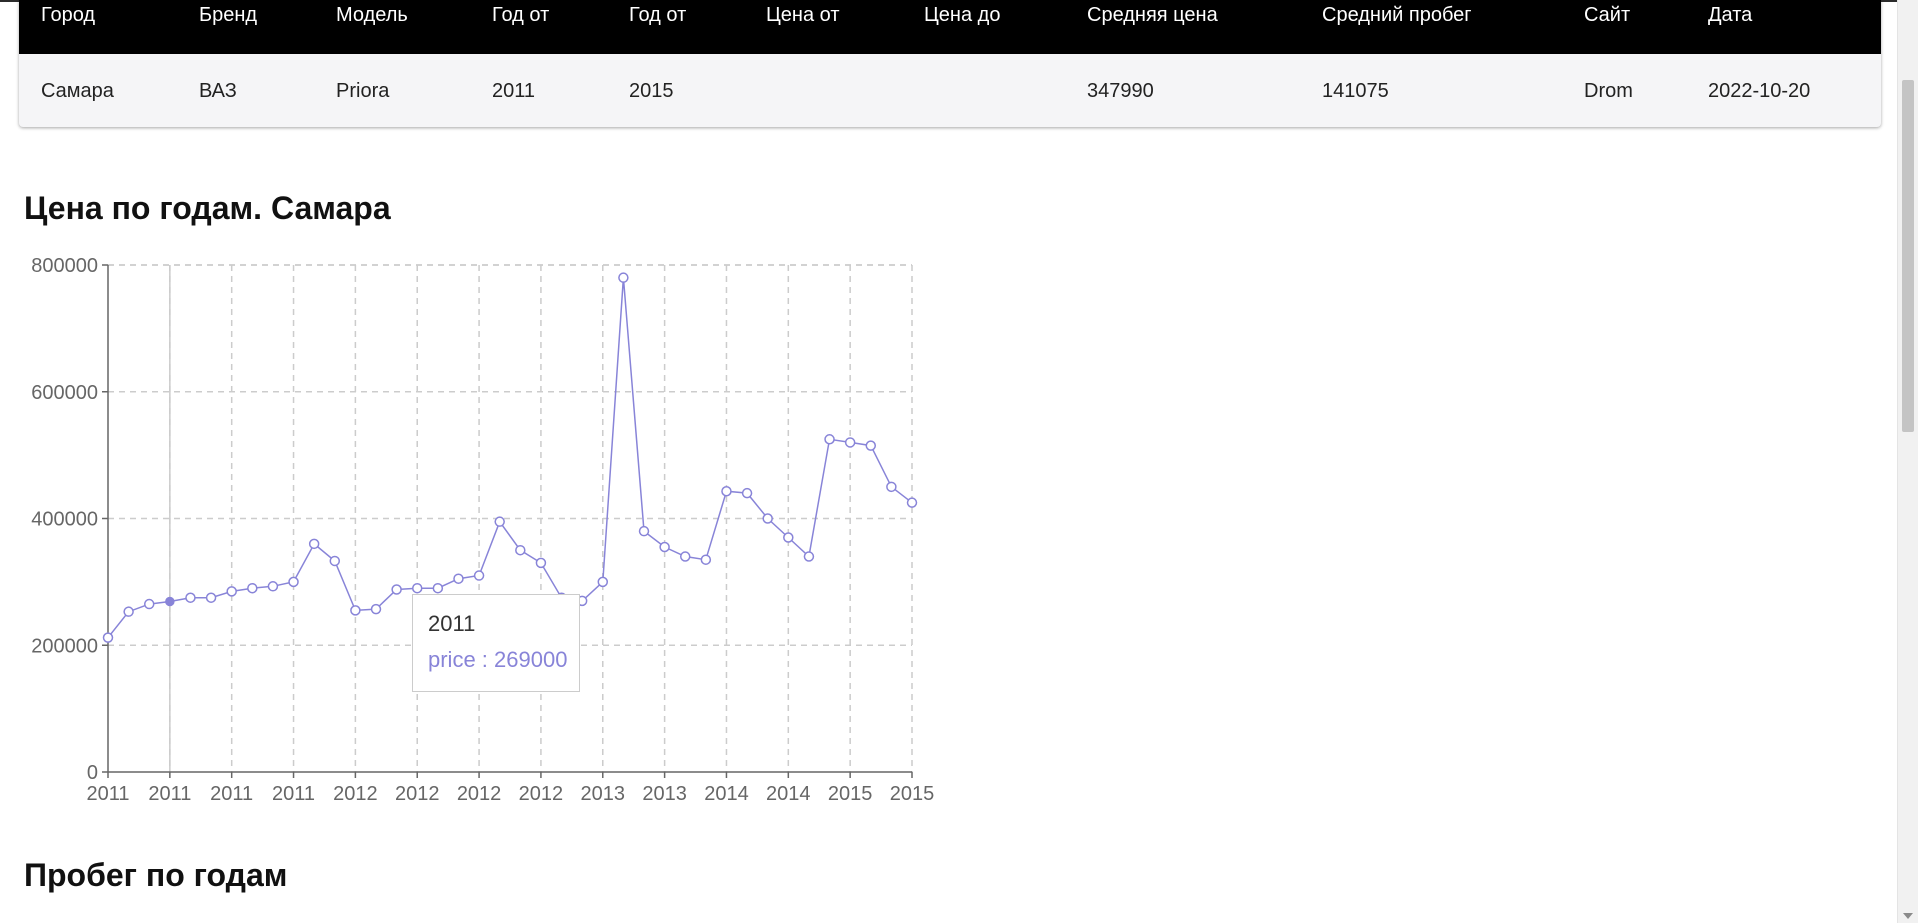 This screenshot has width=1918, height=923. I want to click on tooltip-label: 2011, so click(452, 623).